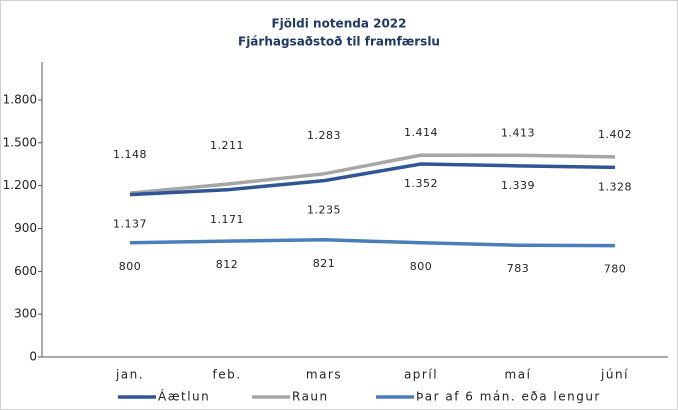  What do you see at coordinates (20, 142) in the screenshot?
I see `y-tick-label: 1.500` at bounding box center [20, 142].